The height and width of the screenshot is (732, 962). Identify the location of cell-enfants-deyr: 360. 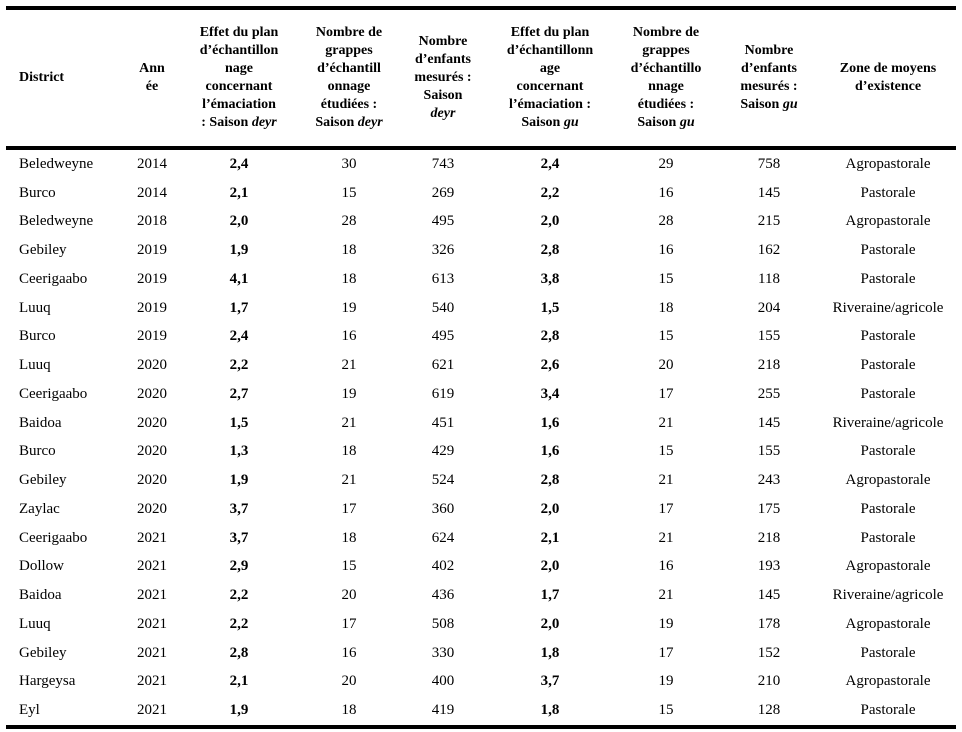
(443, 508).